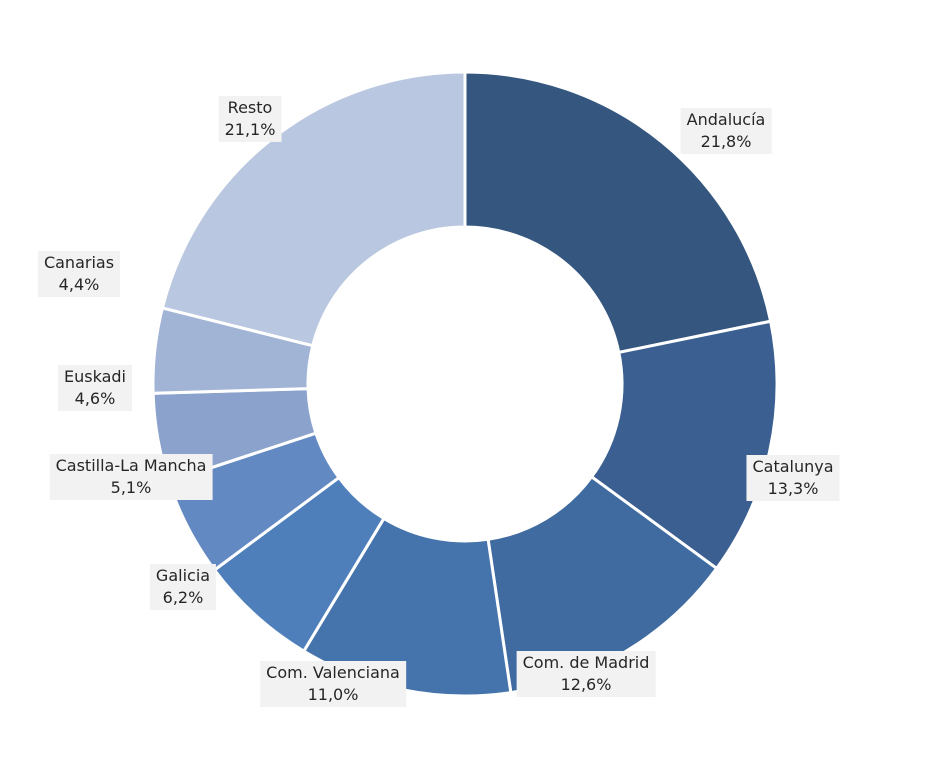 This screenshot has width=931, height=770. I want to click on data-label-value: 21,1%, so click(250, 129).